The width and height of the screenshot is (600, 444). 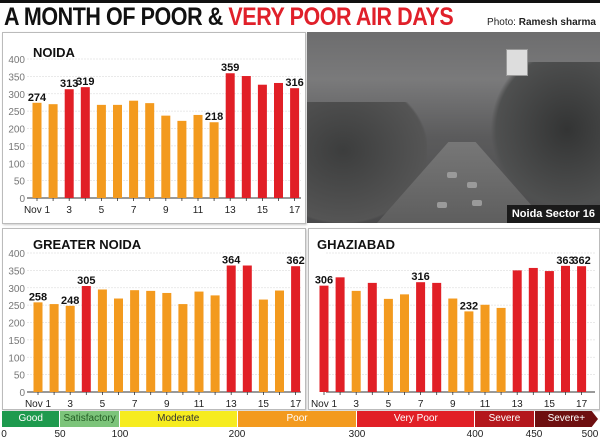 What do you see at coordinates (295, 210) in the screenshot?
I see `x-tick-label: 17` at bounding box center [295, 210].